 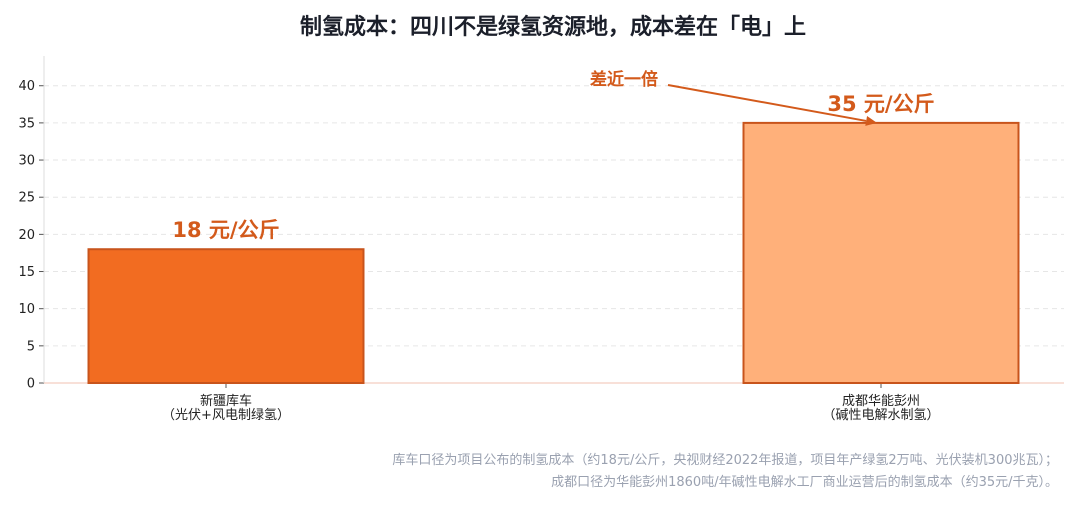 What do you see at coordinates (31, 346) in the screenshot?
I see `y-tick-label-5: 5` at bounding box center [31, 346].